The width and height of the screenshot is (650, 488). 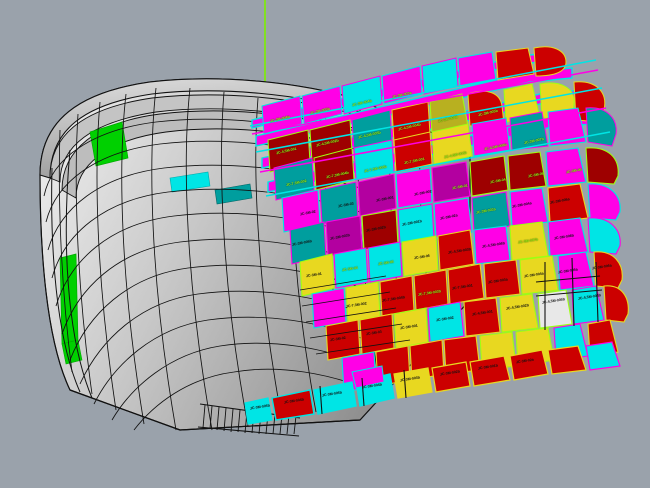 I want to click on panel-c6, so click(x=491, y=137).